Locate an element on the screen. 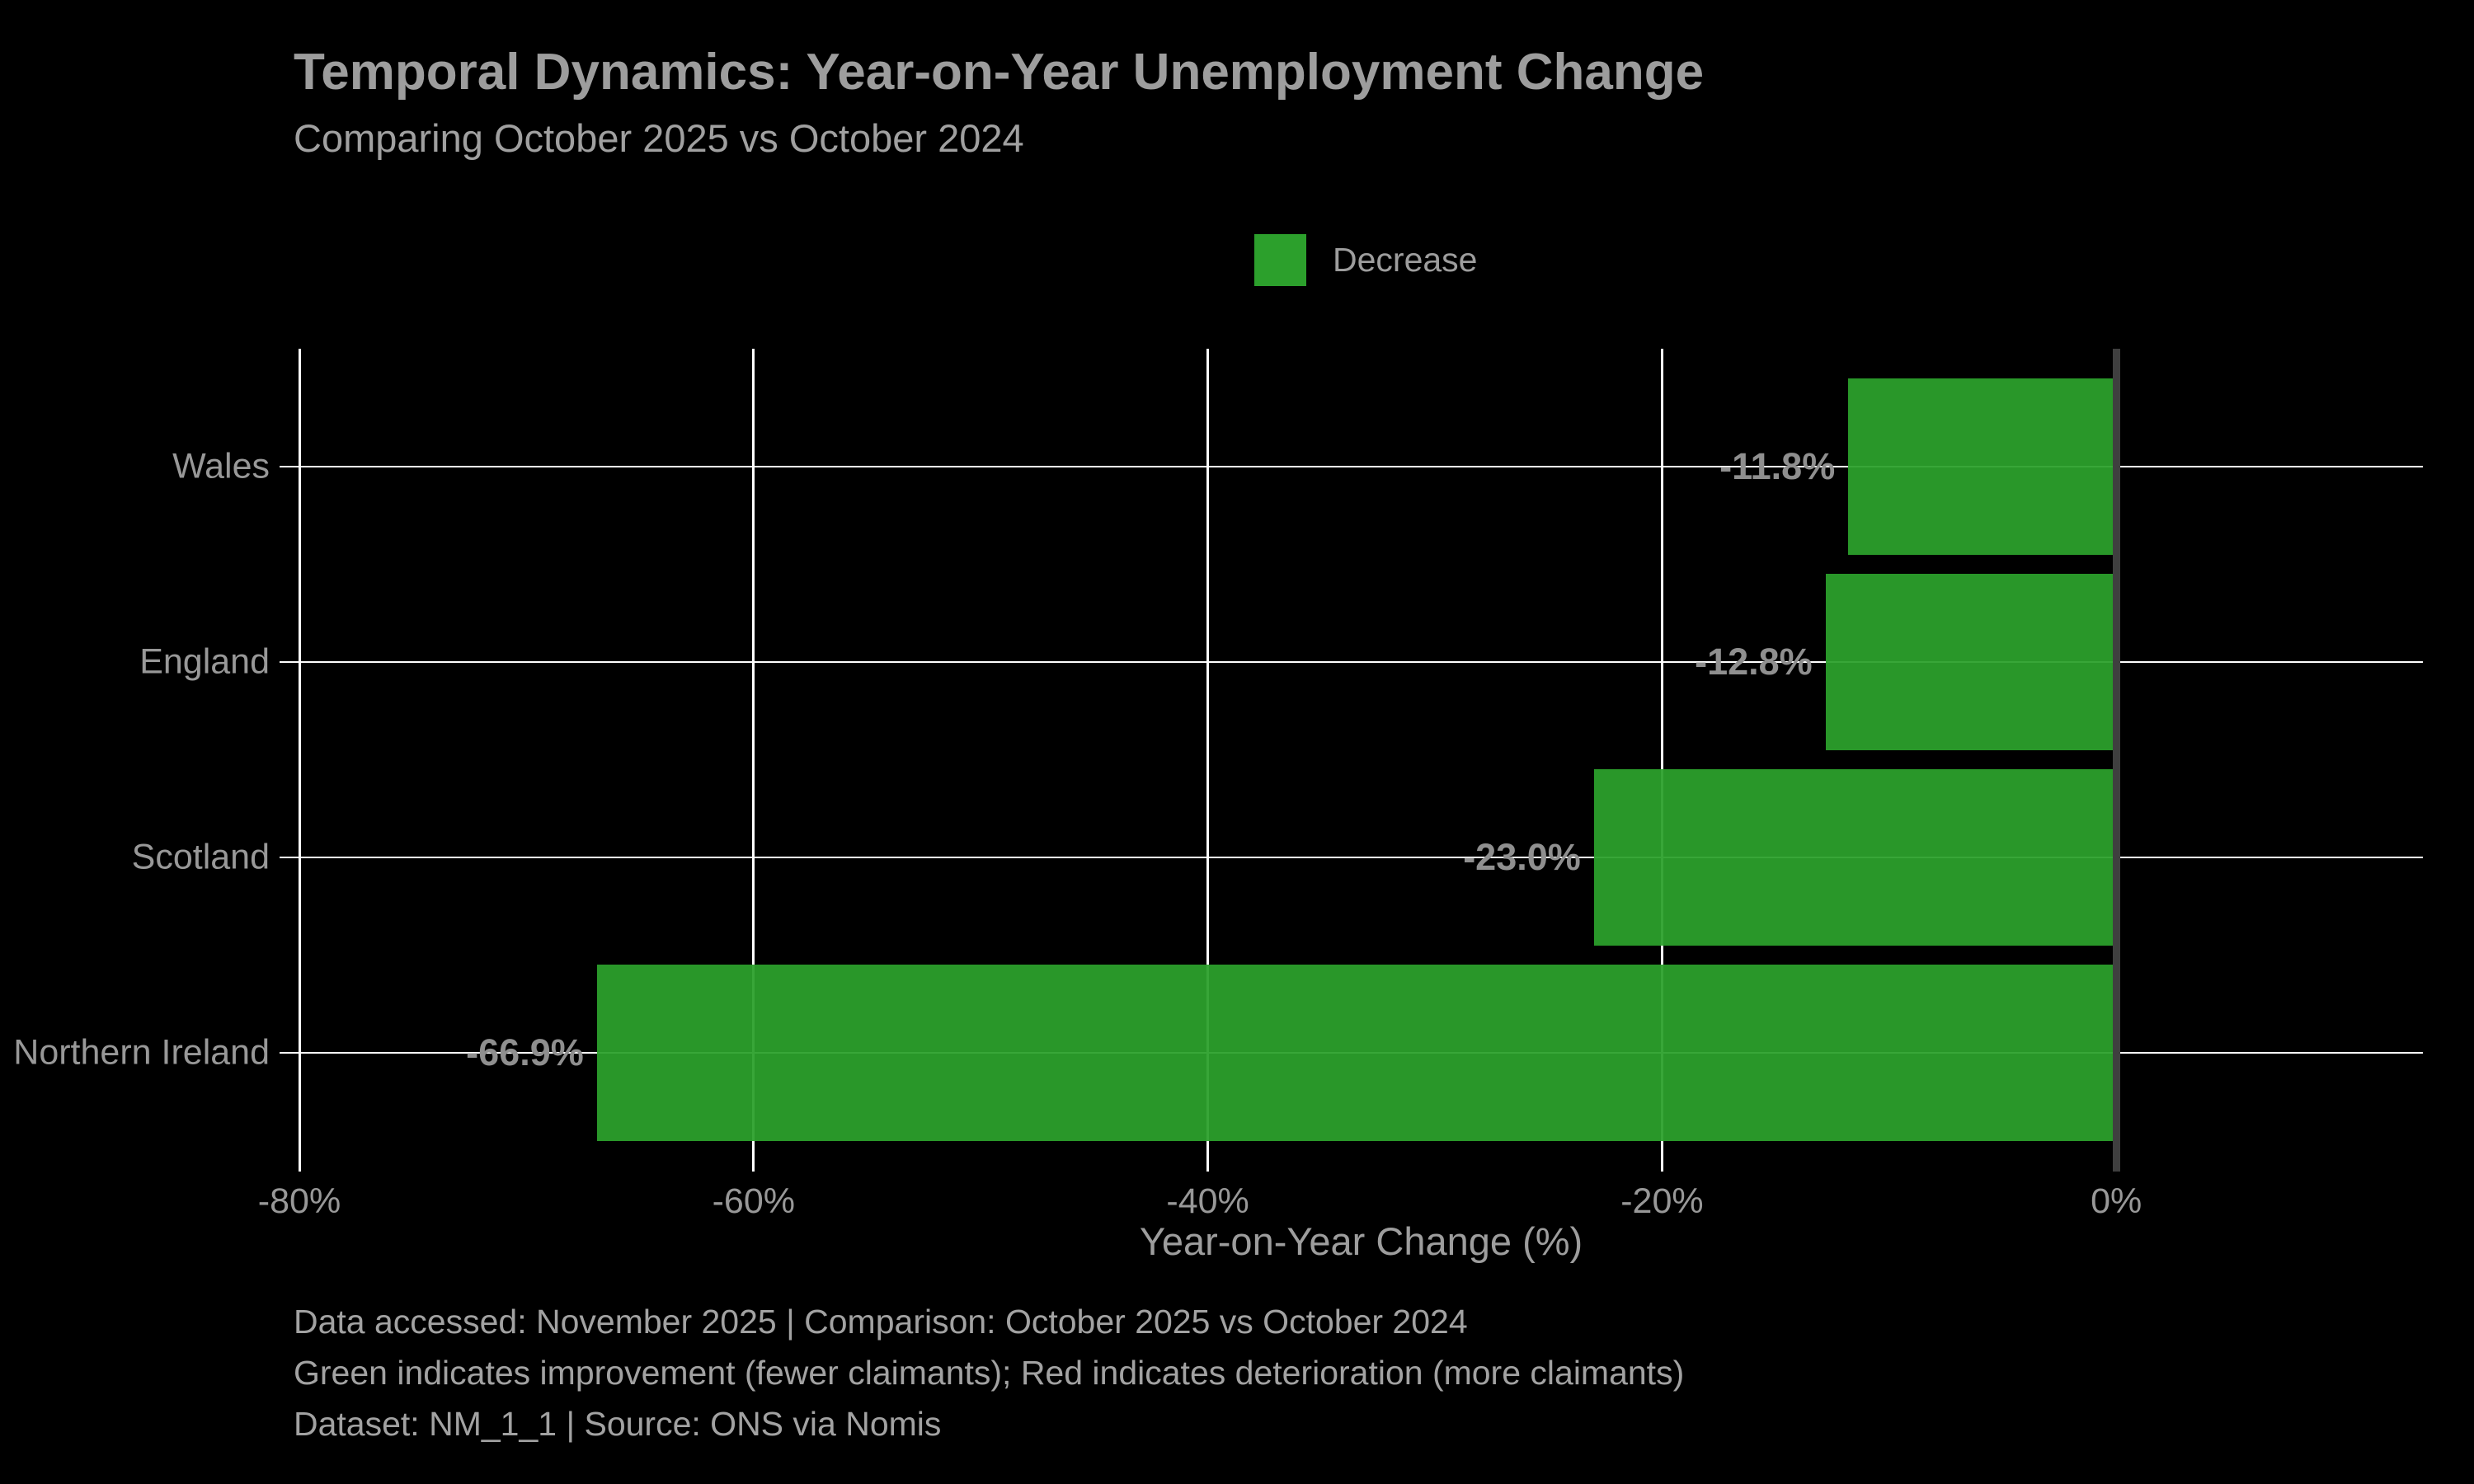  bar-wales is located at coordinates (1982, 467).